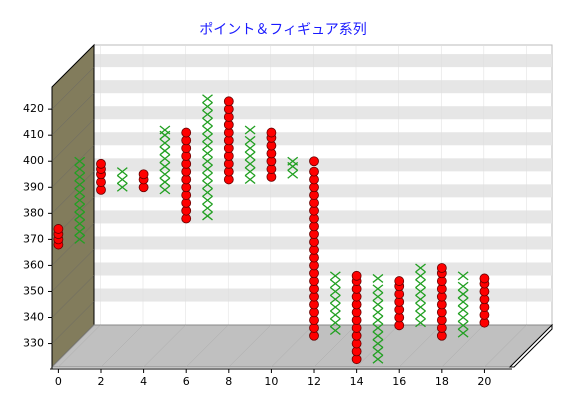 Image resolution: width=566 pixels, height=403 pixels. I want to click on x-tick-label: 8, so click(228, 381).